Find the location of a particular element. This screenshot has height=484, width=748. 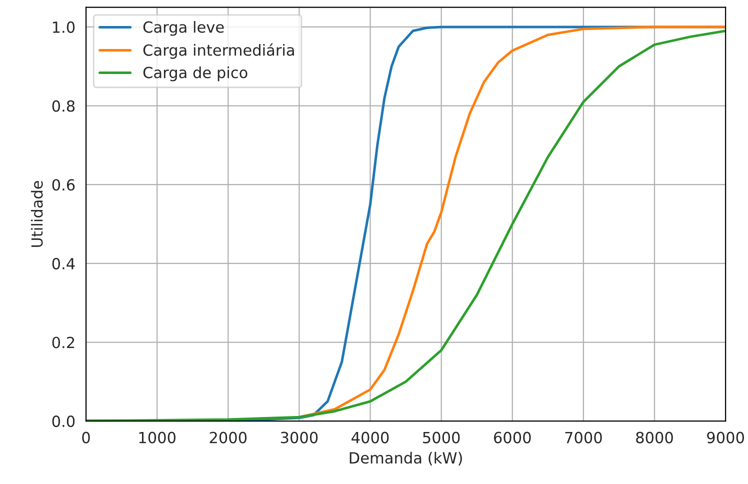

y-tick-label: 0.0 is located at coordinates (63, 422).